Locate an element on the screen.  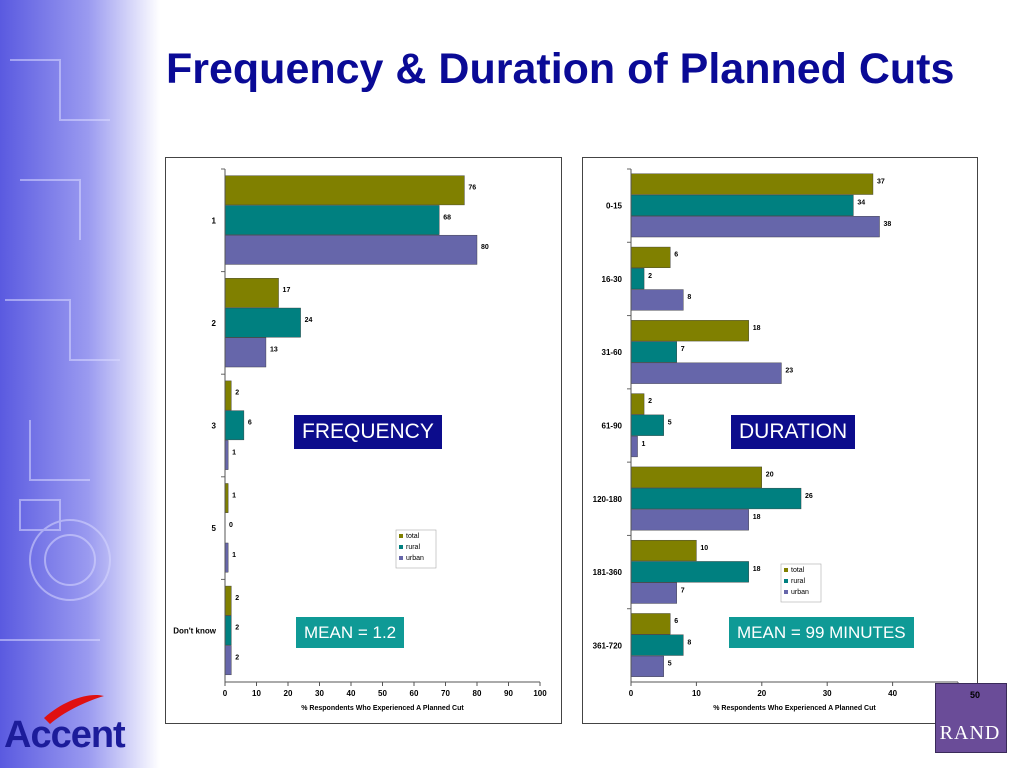
duration-bar-61-90-rural is located at coordinates (647, 425).